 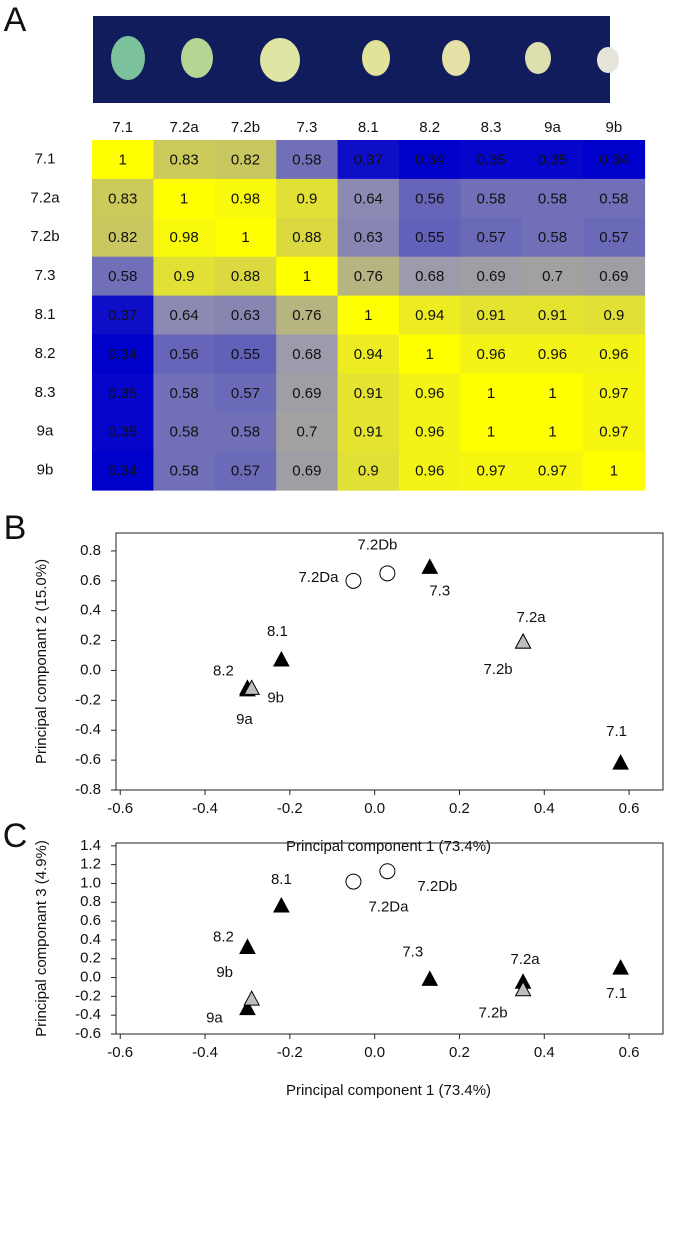 What do you see at coordinates (88, 729) in the screenshot?
I see `y-tick-label: -0.4` at bounding box center [88, 729].